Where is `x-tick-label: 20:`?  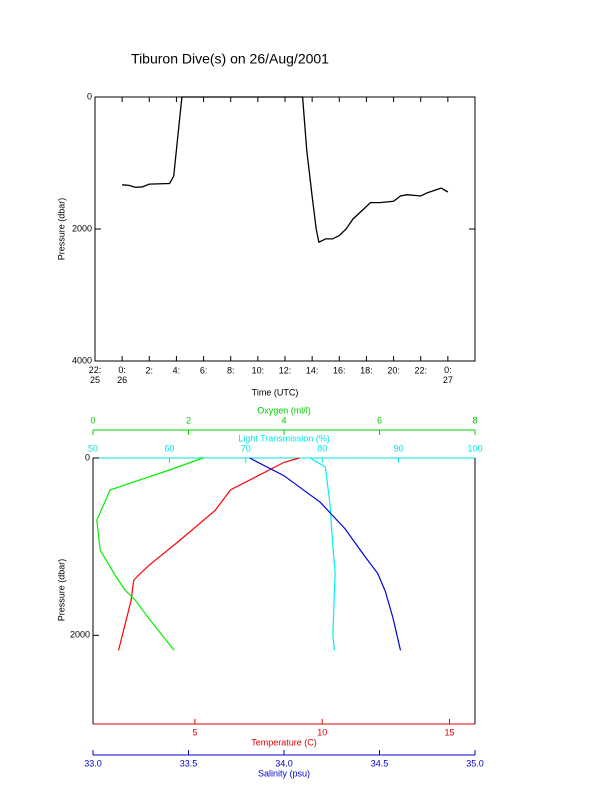
x-tick-label: 20: is located at coordinates (393, 370).